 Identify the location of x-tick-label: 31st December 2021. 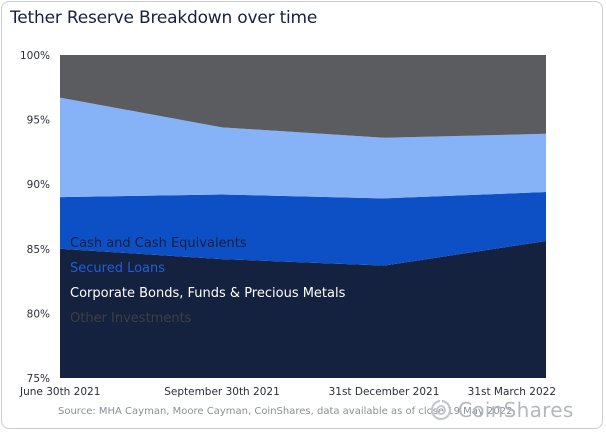
(384, 392).